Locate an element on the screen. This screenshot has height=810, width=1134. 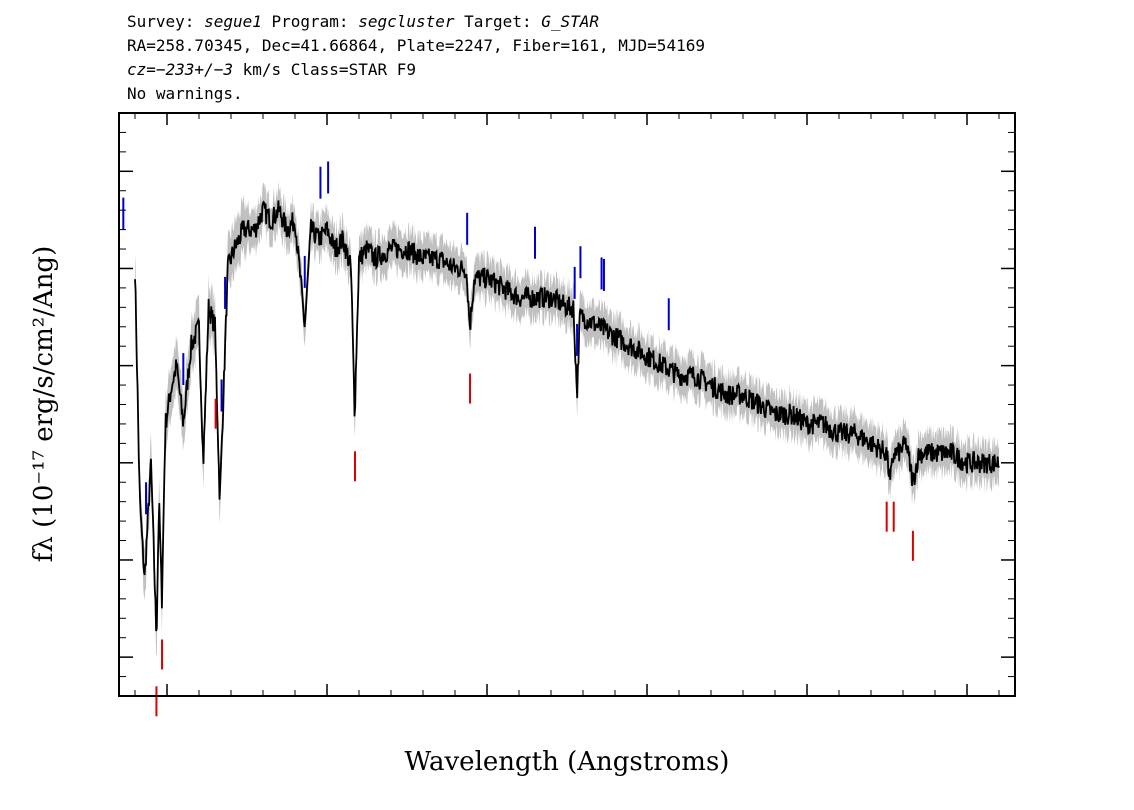
header-warnings-line: No warnings. is located at coordinates (185, 93).